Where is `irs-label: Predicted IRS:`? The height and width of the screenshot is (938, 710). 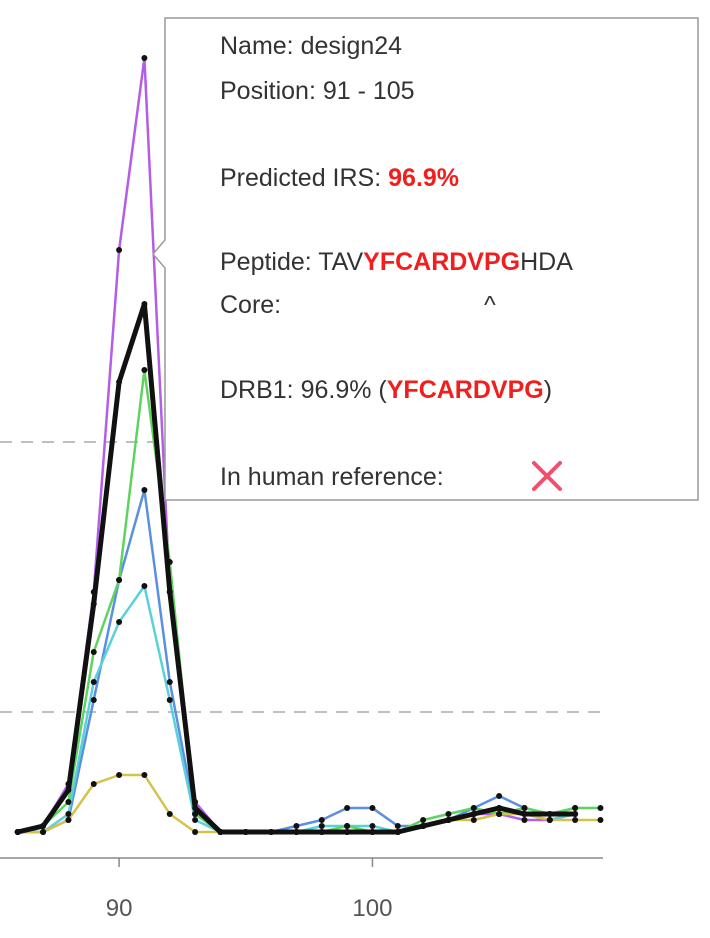 irs-label: Predicted IRS: is located at coordinates (300, 178).